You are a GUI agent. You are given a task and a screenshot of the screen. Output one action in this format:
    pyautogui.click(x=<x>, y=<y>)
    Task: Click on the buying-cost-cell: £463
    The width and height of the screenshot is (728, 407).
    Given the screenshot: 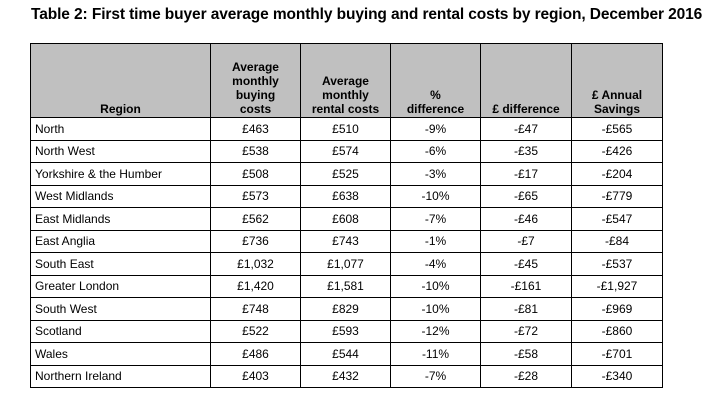 What is the action you would take?
    pyautogui.click(x=255, y=129)
    